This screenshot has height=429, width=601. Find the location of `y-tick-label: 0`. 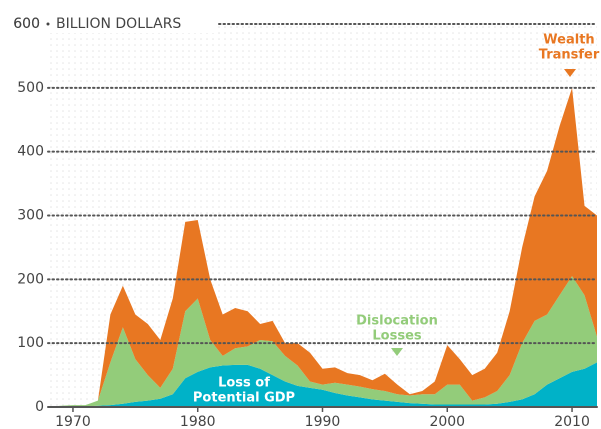

y-tick-label: 0 is located at coordinates (39, 407).